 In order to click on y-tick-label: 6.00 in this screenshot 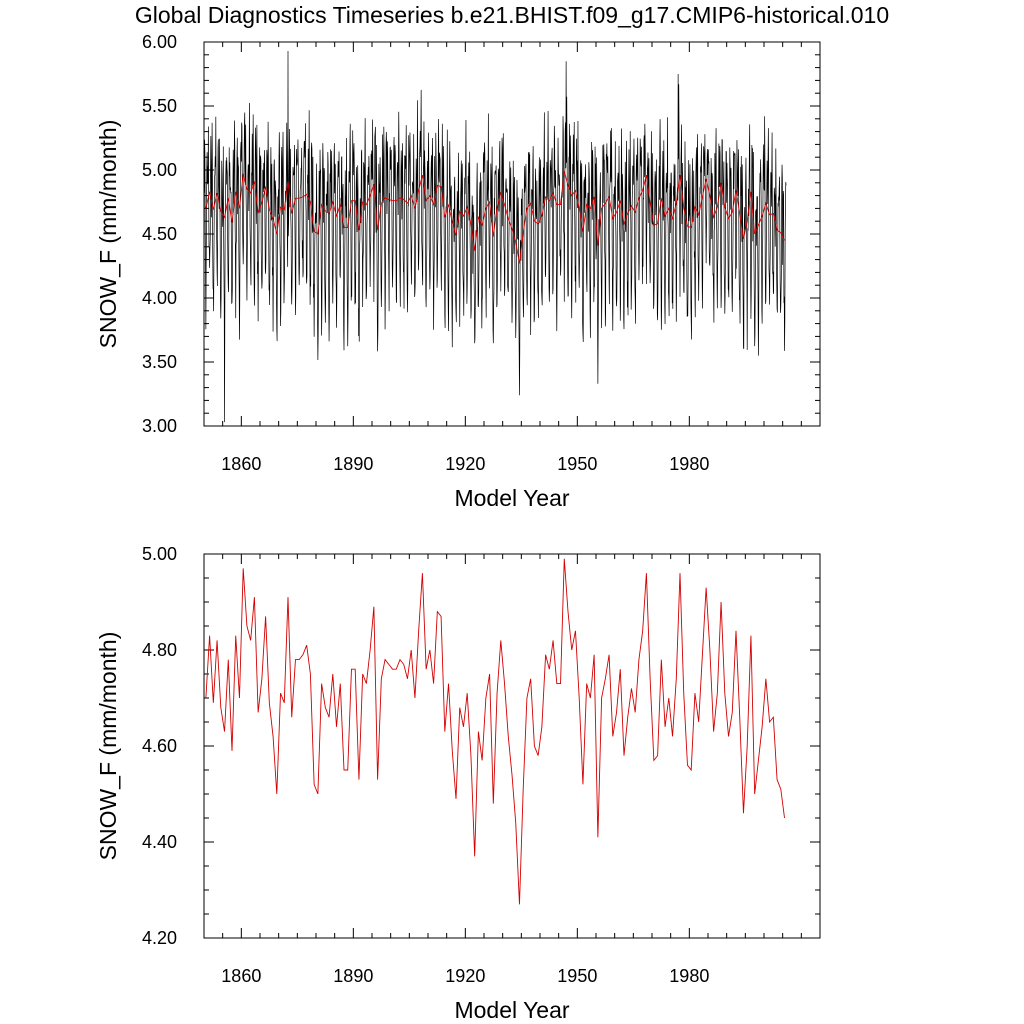, I will do `click(159, 42)`.